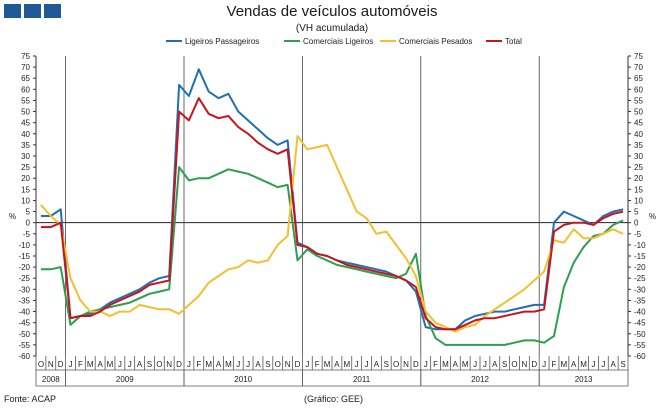  What do you see at coordinates (25, 123) in the screenshot?
I see `y-tick-label-left: 45` at bounding box center [25, 123].